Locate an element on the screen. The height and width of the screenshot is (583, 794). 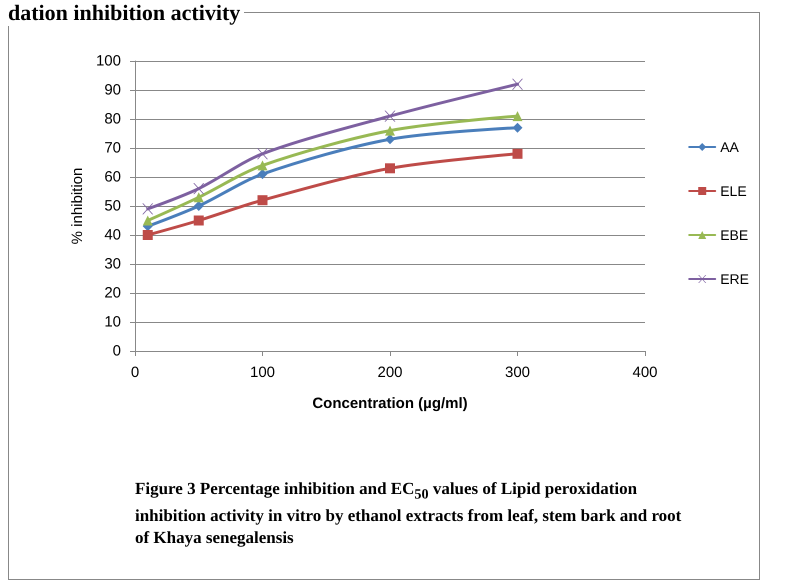
legend-label: ELE is located at coordinates (733, 191).